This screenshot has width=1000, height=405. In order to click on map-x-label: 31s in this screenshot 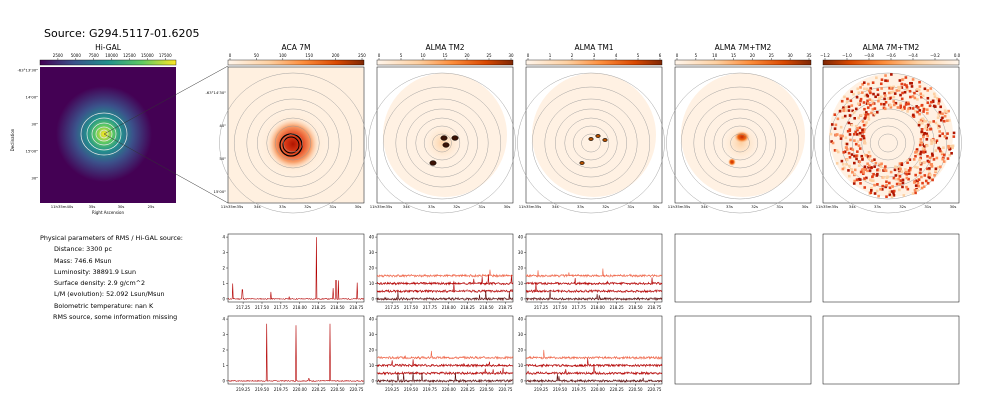, I will do `click(779, 206)`.